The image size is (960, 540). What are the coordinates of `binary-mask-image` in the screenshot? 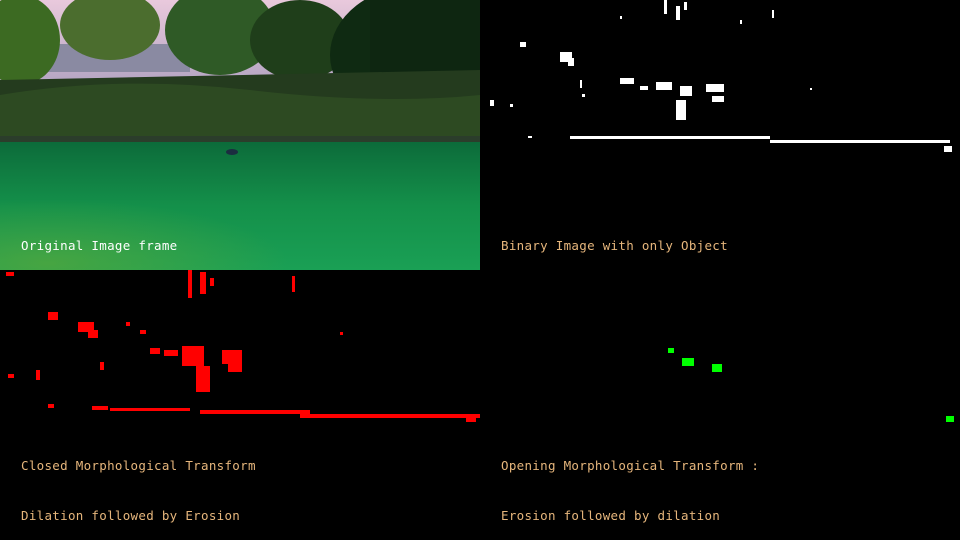 It's located at (721, 76).